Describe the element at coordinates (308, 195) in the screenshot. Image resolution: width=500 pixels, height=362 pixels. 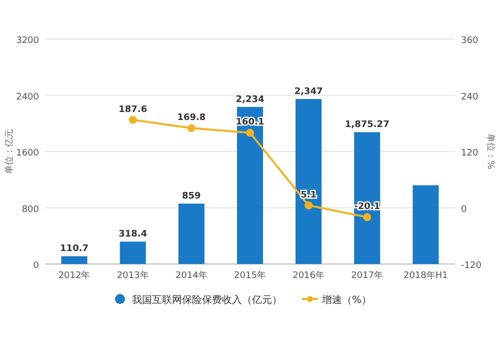
I see `data-label: 5.1` at that location.